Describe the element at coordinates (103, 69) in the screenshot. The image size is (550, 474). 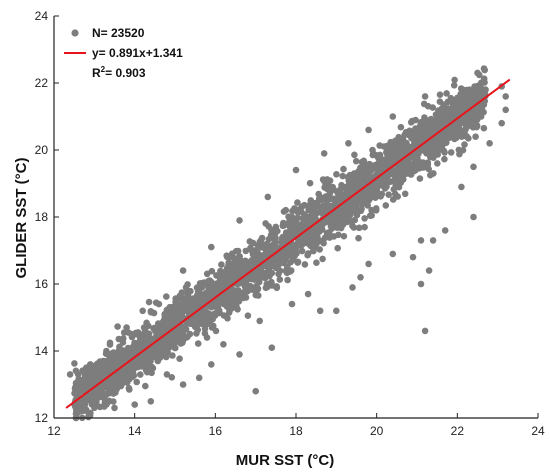
I see `legend-r2-sup: 2` at that location.